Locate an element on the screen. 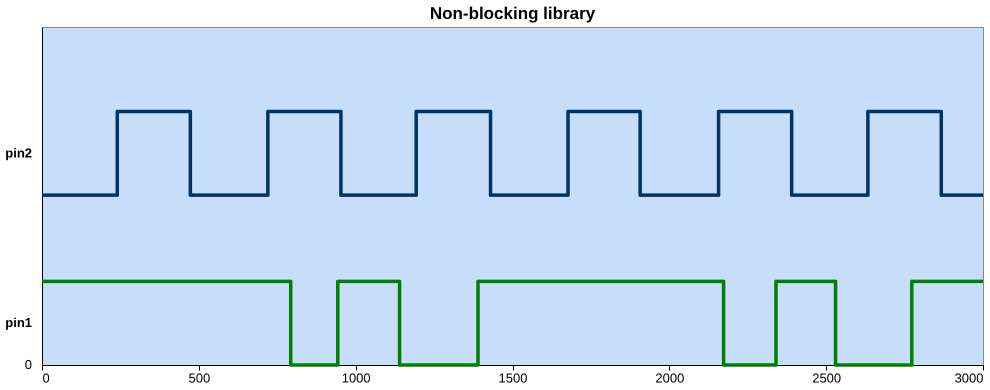  x-tick-label: 2000 is located at coordinates (669, 378).